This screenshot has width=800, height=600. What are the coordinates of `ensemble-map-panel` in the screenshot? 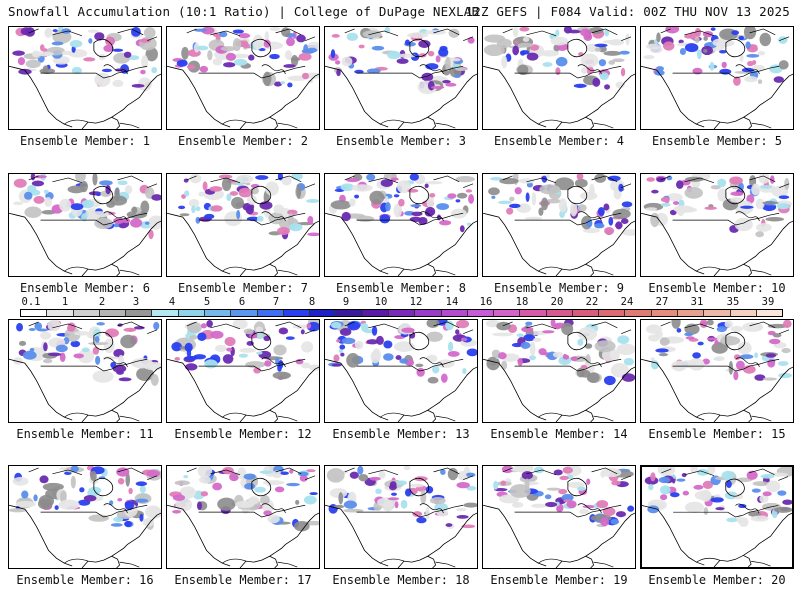 It's located at (243, 225).